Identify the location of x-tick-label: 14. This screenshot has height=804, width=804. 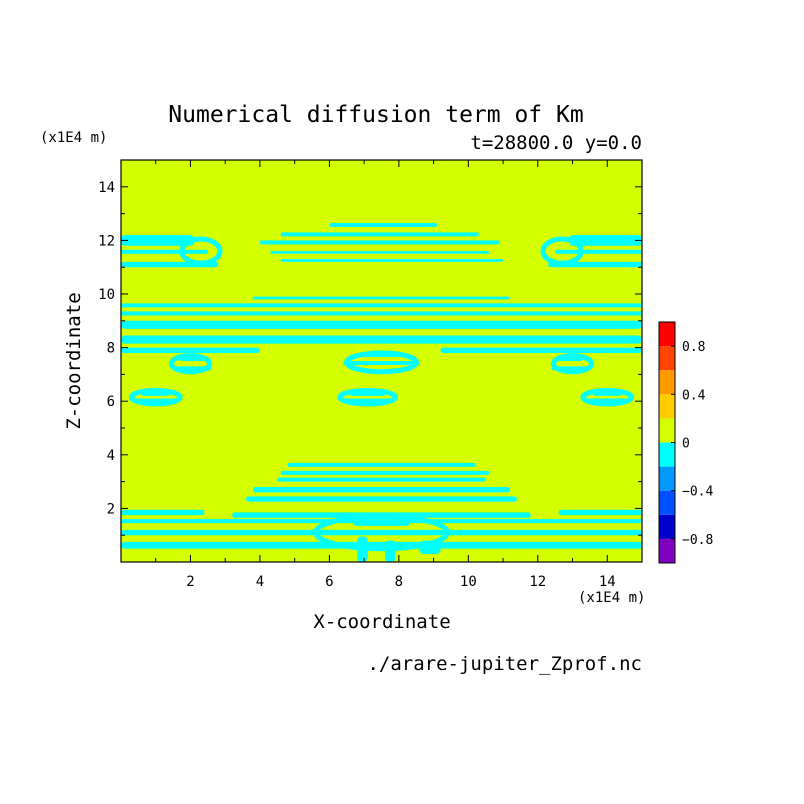
(607, 582).